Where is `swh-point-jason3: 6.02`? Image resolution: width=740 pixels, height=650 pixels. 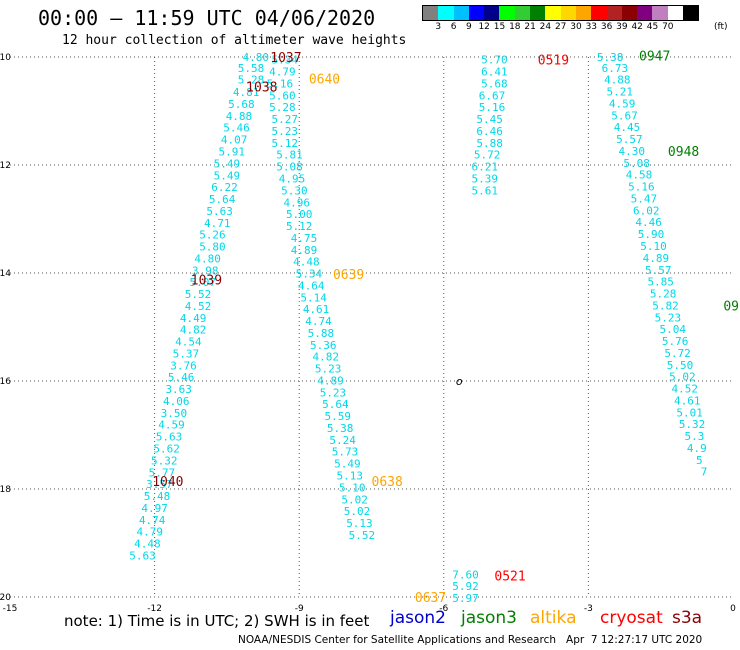
swh-point-jason3: 6.02 is located at coordinates (646, 210).